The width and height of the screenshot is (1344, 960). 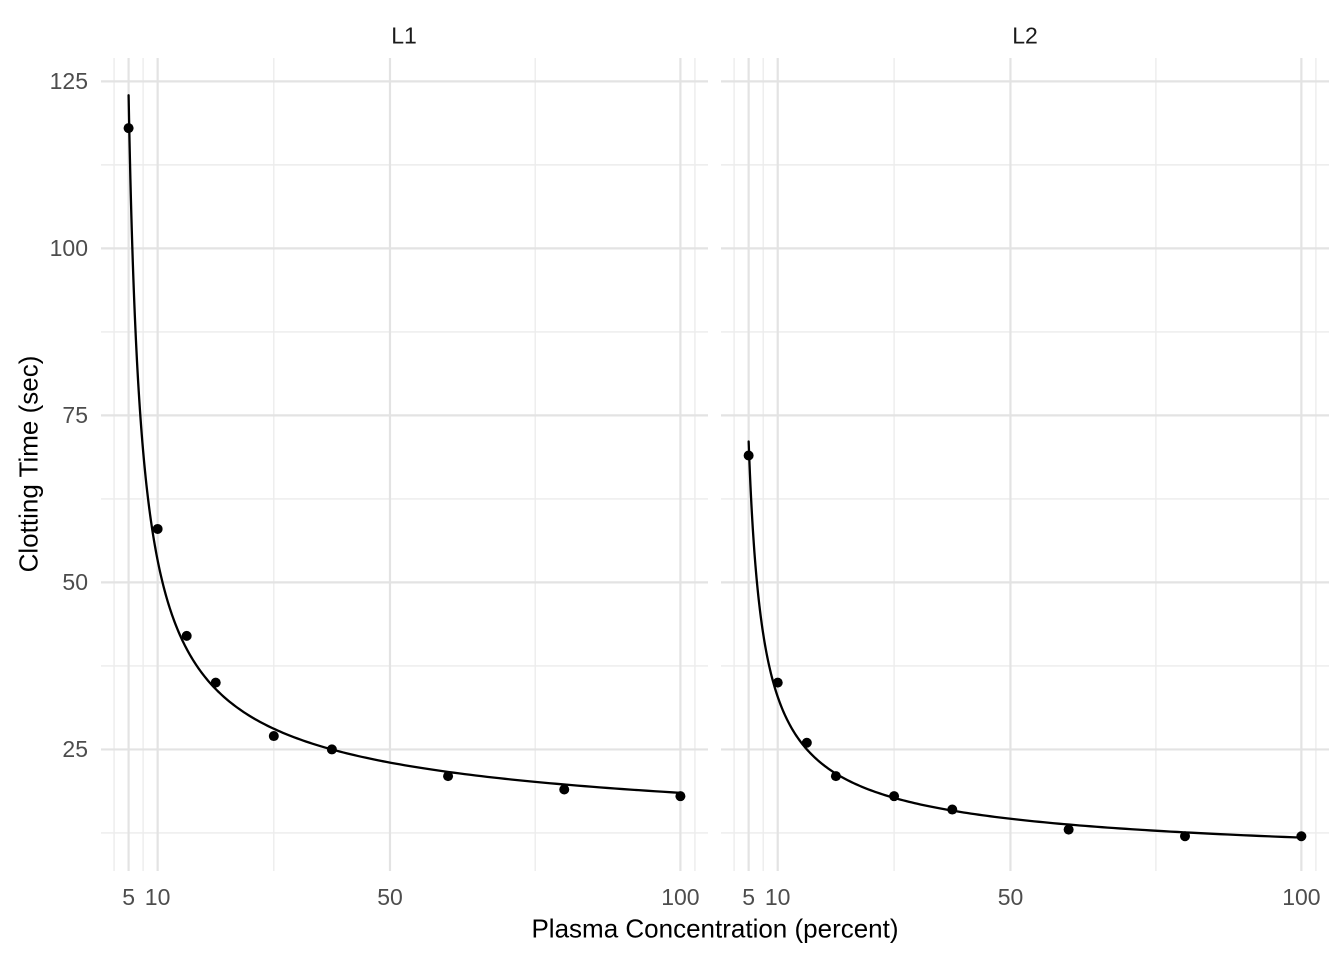 I want to click on facet-strip-label-l1: L1, so click(x=404, y=35).